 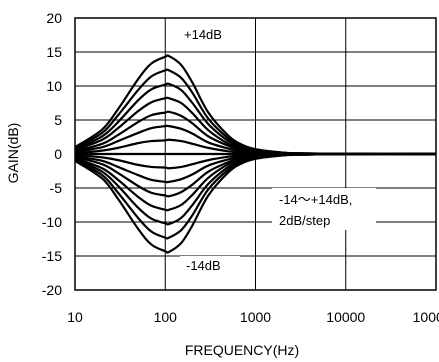 I want to click on y-tick-label: 10, so click(x=54, y=86).